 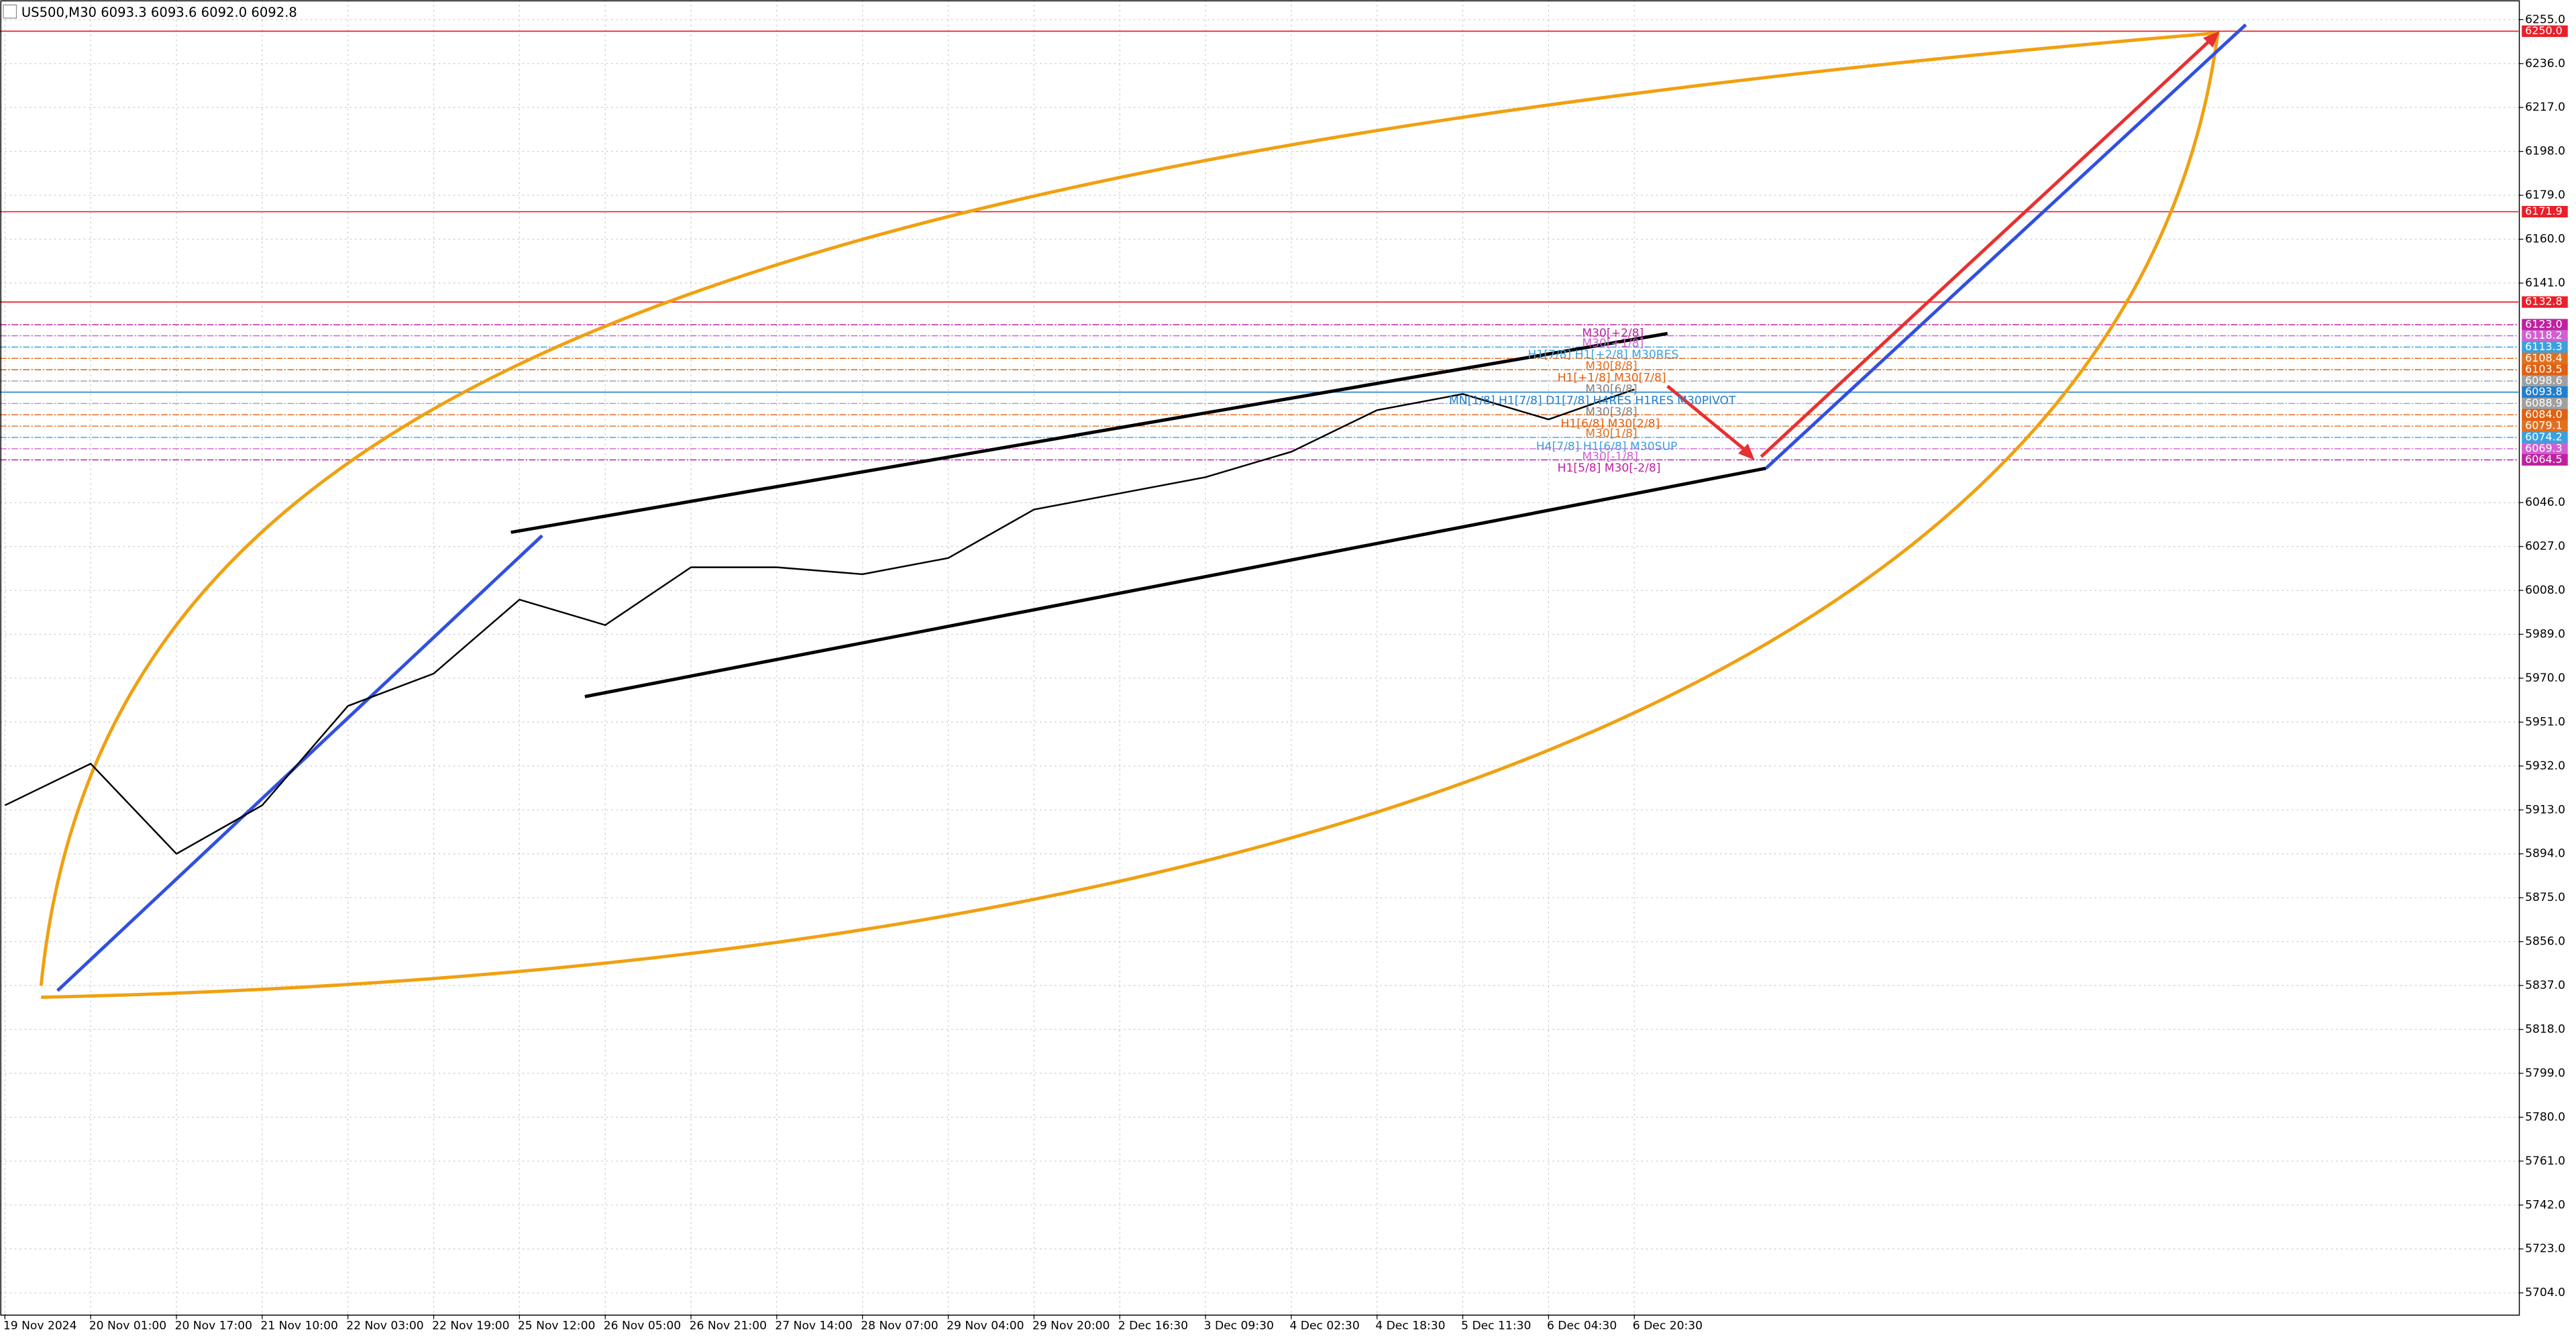 What do you see at coordinates (1071, 1325) in the screenshot?
I see `x-tick-label: 29 Nov 20:00` at bounding box center [1071, 1325].